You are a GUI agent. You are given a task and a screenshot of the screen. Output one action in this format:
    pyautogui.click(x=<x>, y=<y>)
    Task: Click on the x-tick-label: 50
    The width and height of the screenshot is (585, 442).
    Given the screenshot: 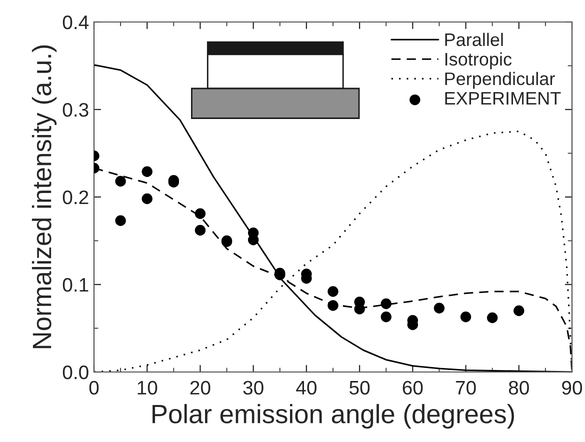 What is the action you would take?
    pyautogui.click(x=360, y=387)
    